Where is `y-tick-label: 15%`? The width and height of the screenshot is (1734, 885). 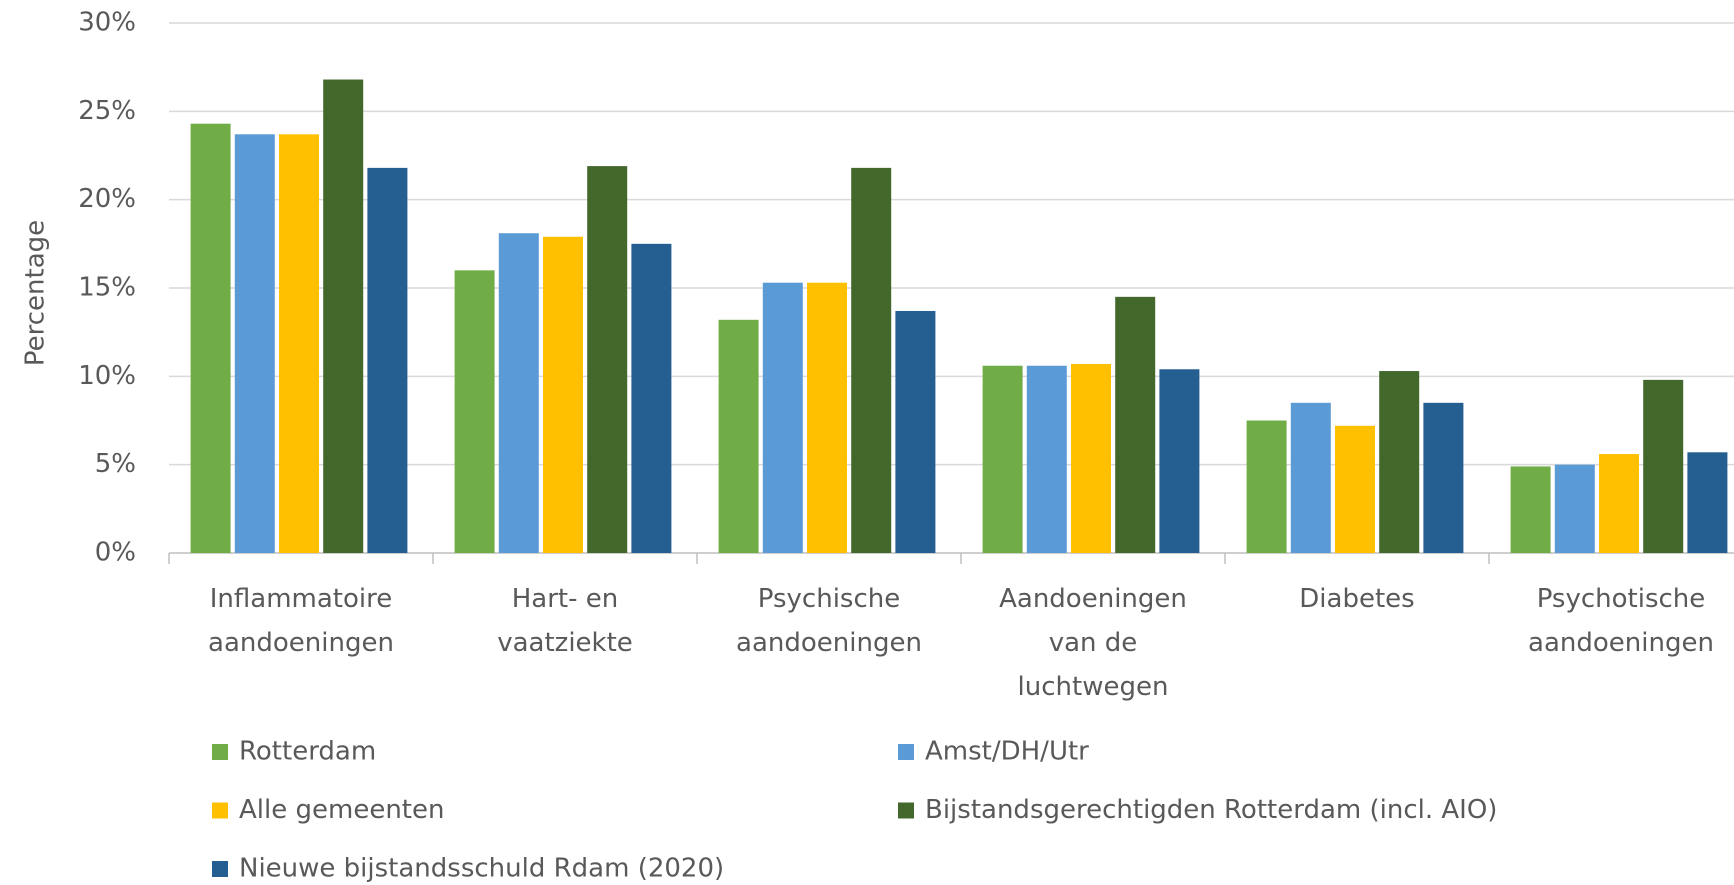 y-tick-label: 15% is located at coordinates (107, 288).